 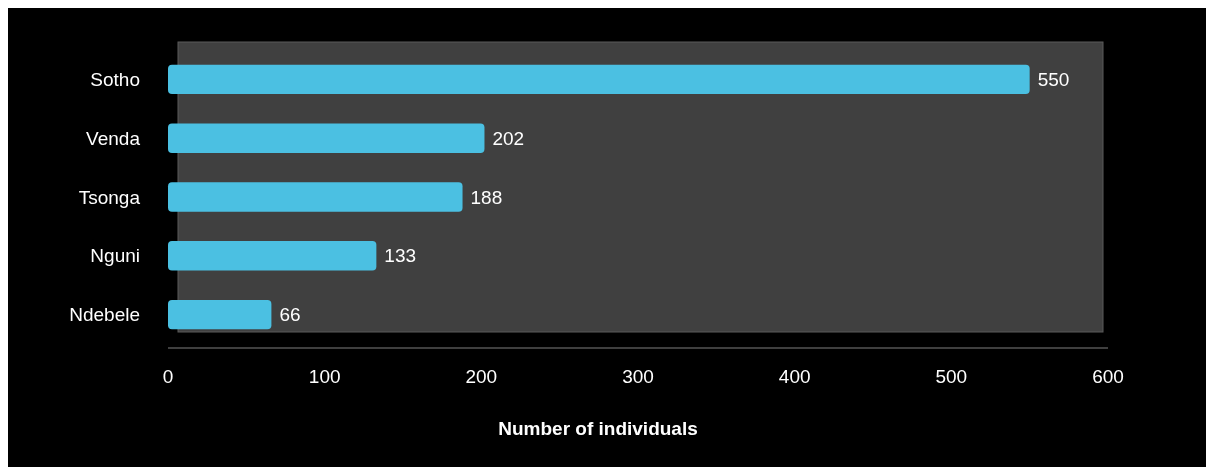 I want to click on data-label: 133, so click(x=400, y=256).